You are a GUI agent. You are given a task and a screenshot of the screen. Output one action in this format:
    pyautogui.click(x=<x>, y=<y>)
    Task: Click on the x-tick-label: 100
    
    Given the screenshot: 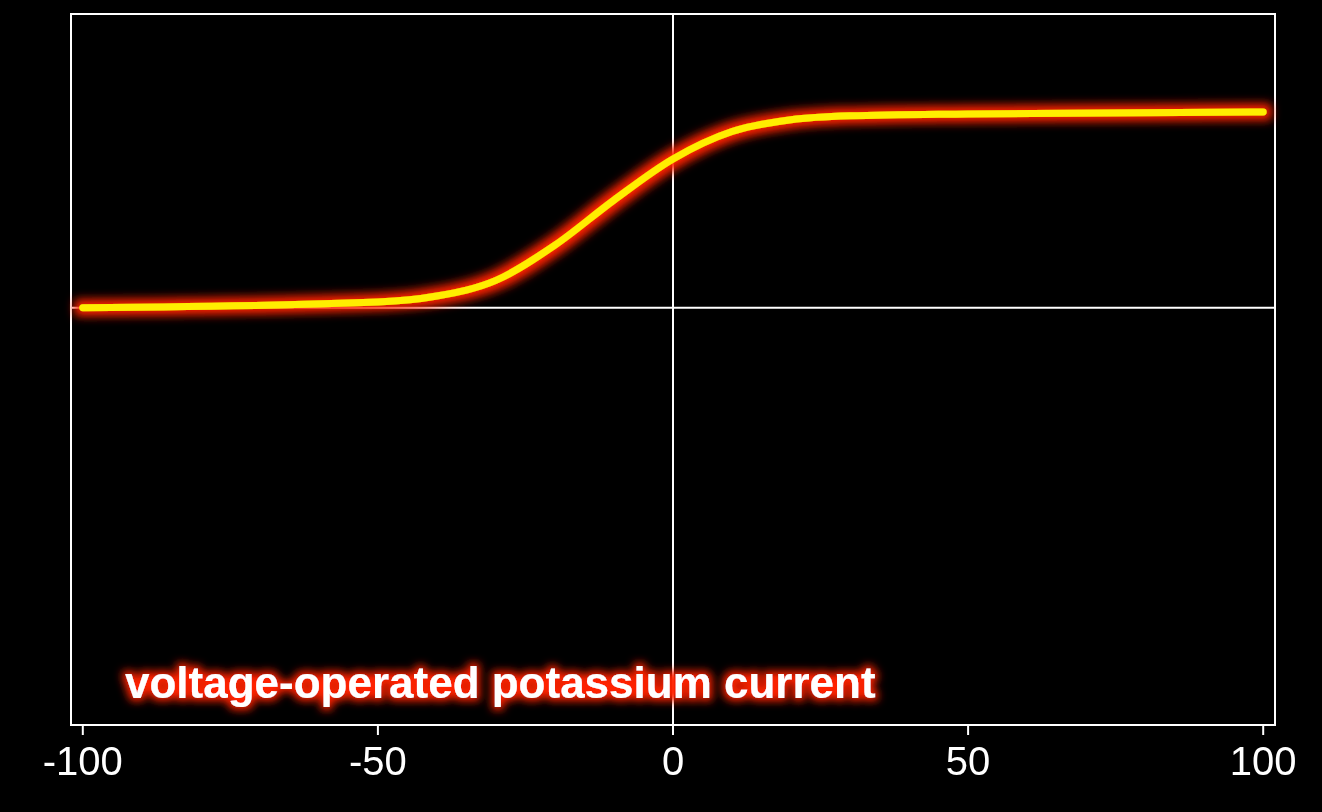 What is the action you would take?
    pyautogui.click(x=1263, y=761)
    